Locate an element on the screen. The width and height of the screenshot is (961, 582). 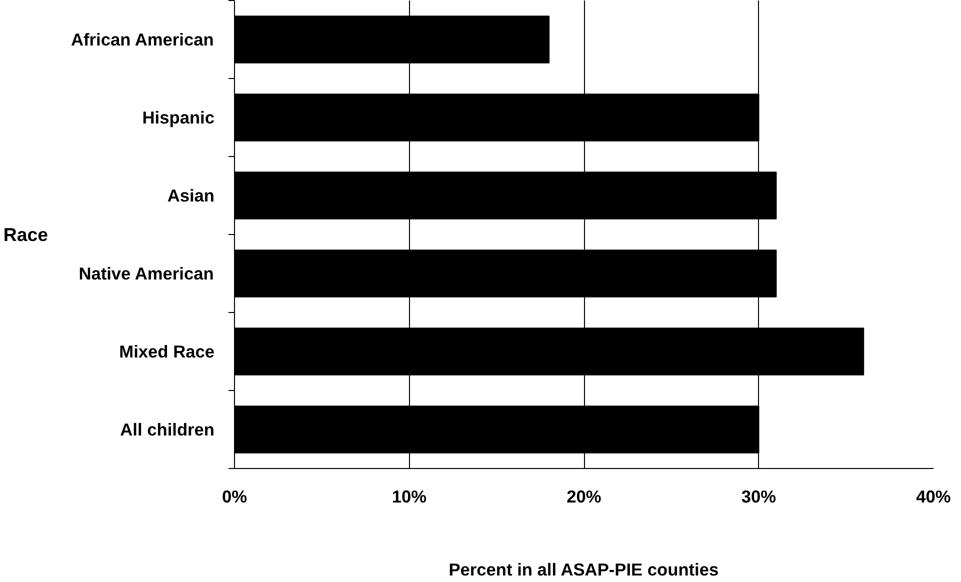
x-tick-label: 0% is located at coordinates (235, 496).